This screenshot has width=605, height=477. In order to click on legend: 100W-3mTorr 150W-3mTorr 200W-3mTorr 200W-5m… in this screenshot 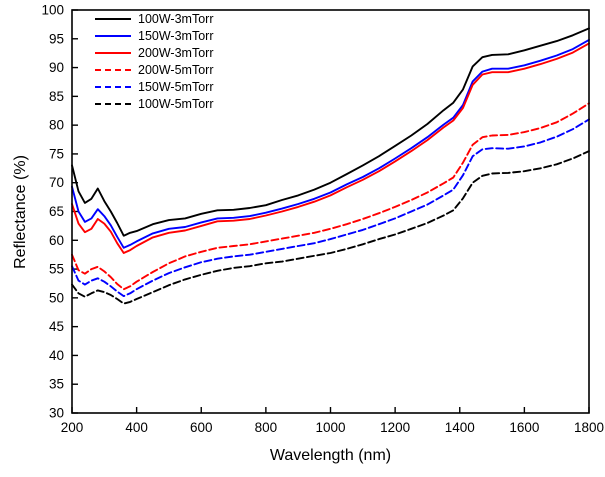, I will do `click(154, 61)`.